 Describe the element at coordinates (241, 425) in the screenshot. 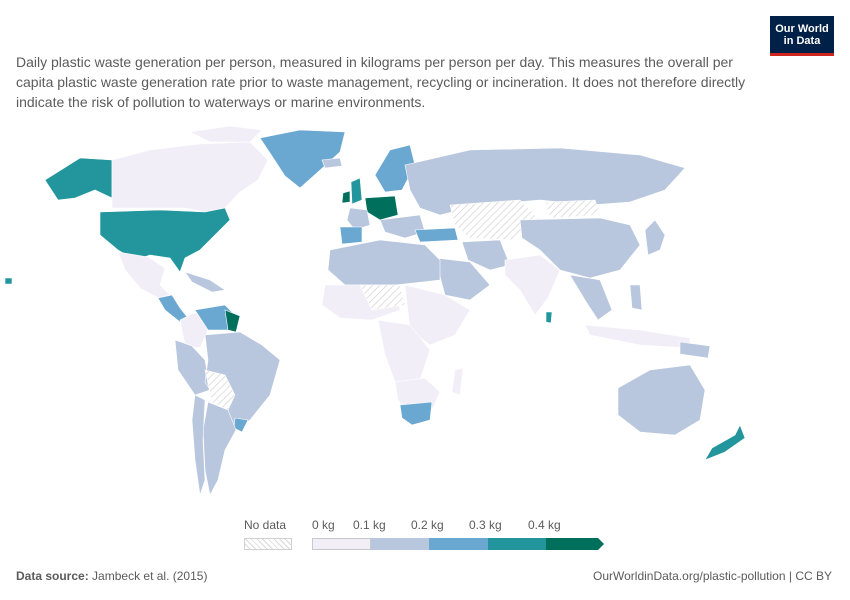

I see `region-uruguay` at that location.